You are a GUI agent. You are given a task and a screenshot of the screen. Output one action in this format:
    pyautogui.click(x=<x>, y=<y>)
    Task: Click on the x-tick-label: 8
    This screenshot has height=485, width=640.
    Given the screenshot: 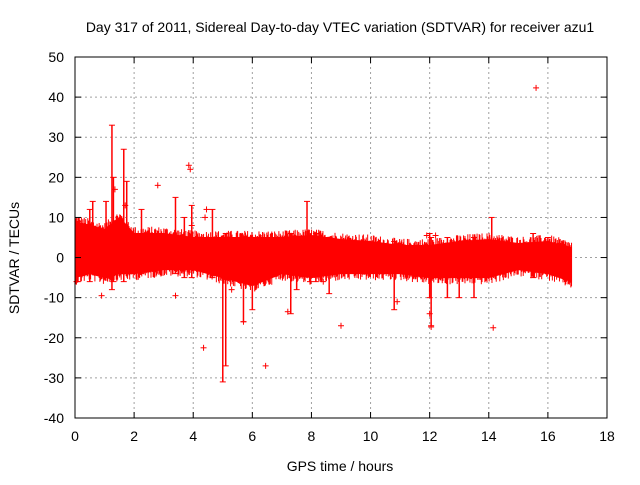 What is the action you would take?
    pyautogui.click(x=312, y=436)
    